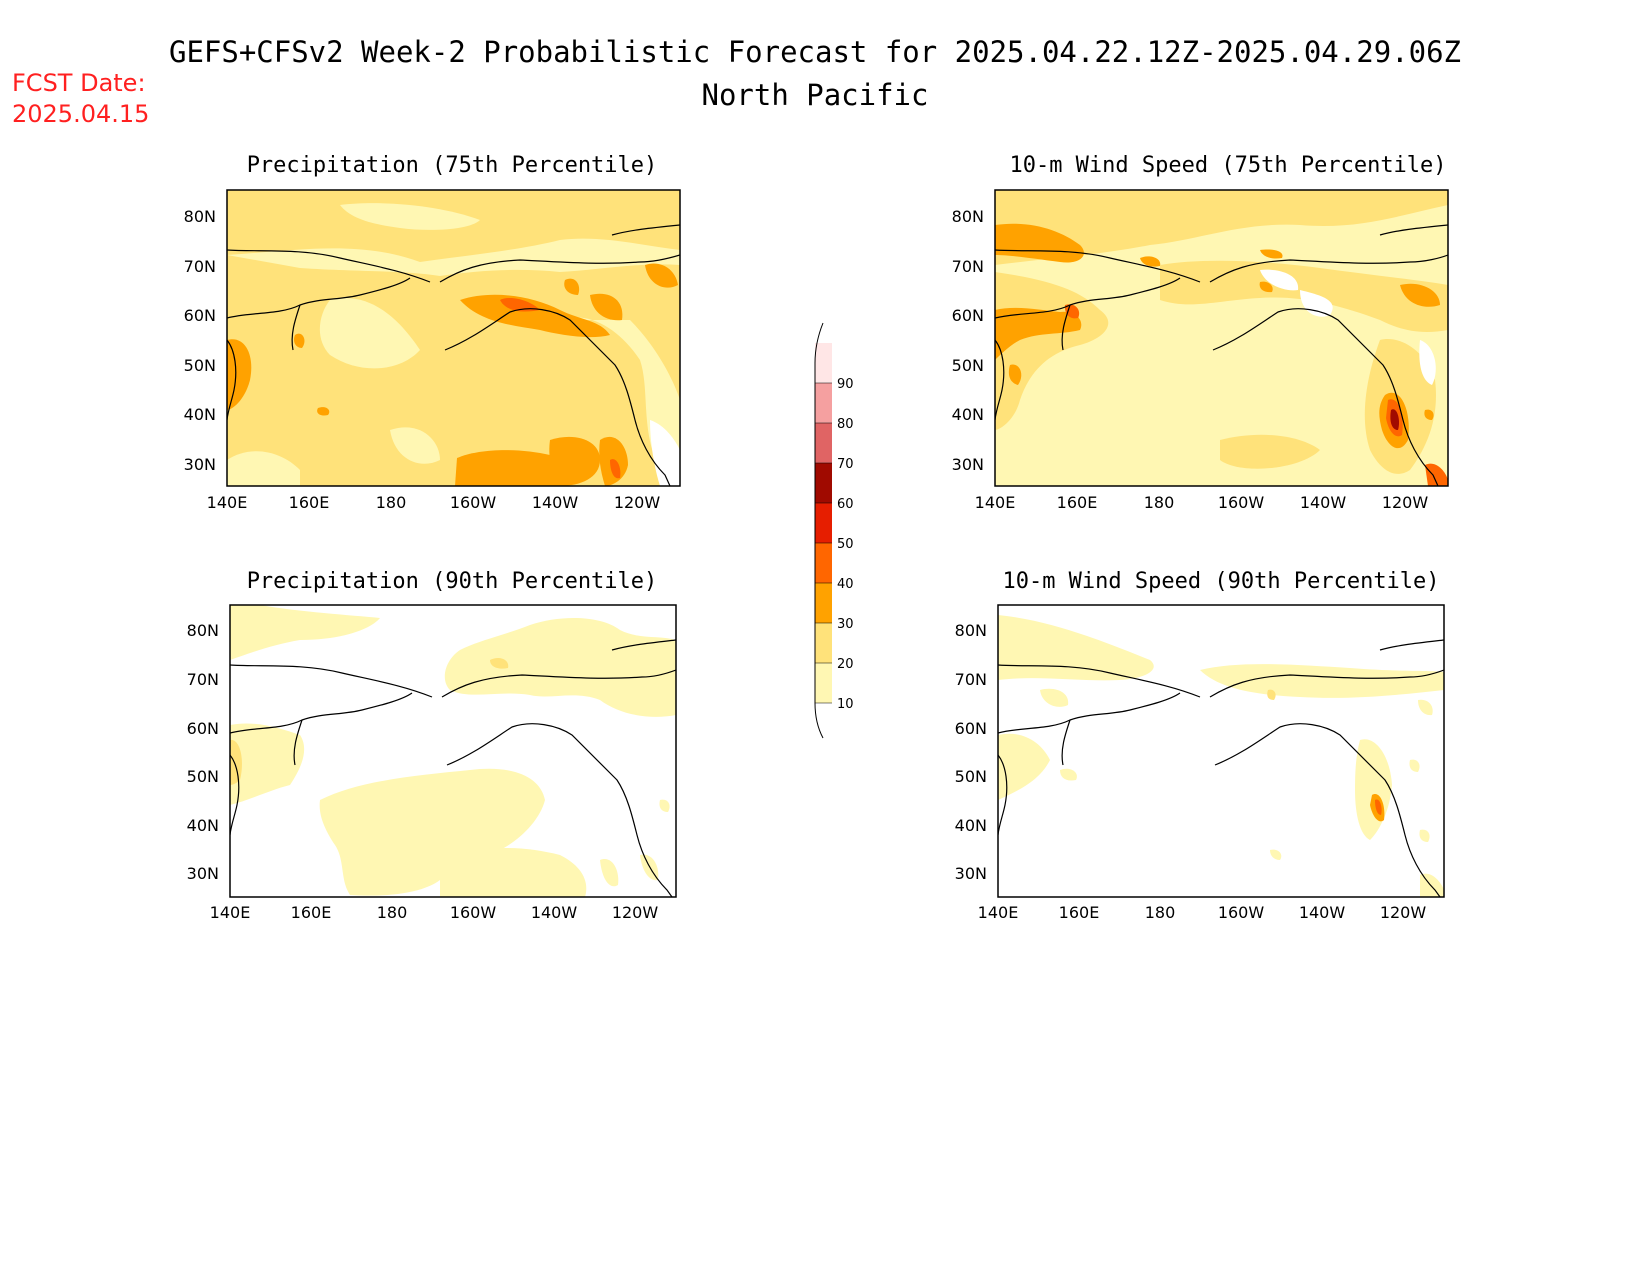  I want to click on panel-title: 10-m Wind Speed (75th Percentile), so click(1227, 165).